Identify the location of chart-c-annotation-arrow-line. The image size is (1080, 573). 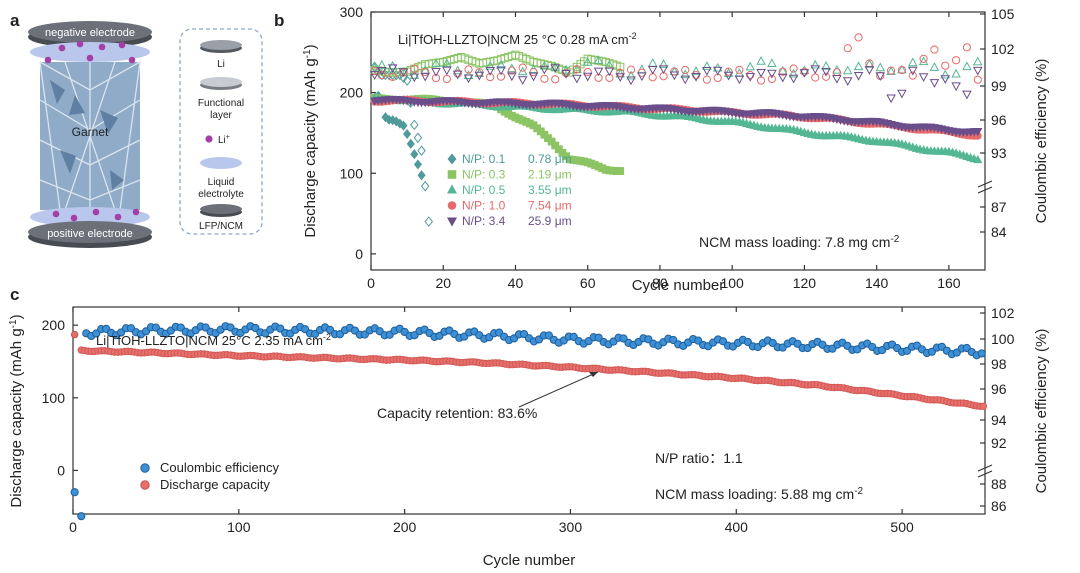
(558, 389).